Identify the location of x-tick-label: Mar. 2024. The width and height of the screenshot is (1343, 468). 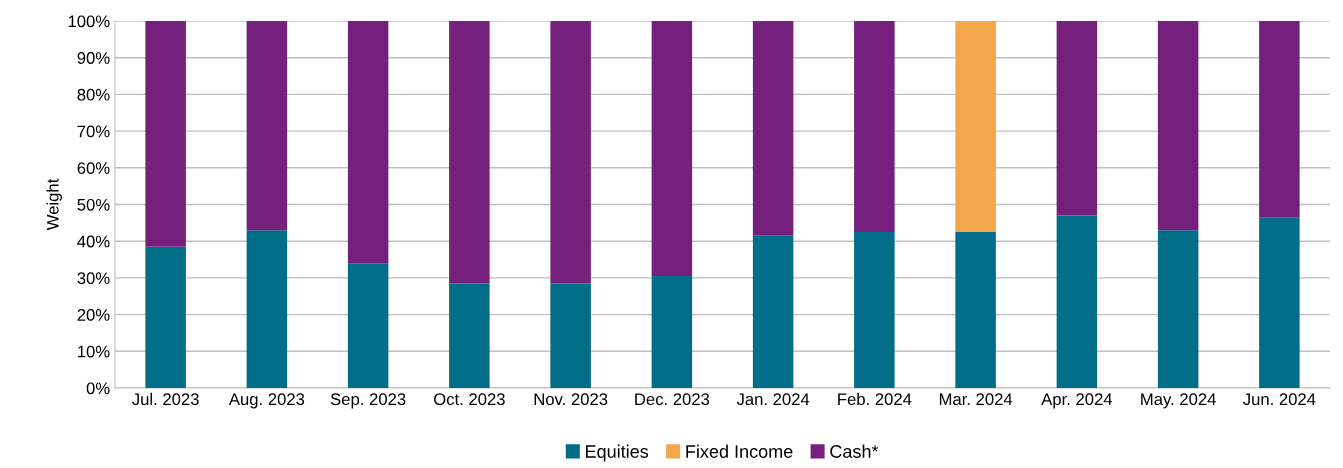
(976, 399).